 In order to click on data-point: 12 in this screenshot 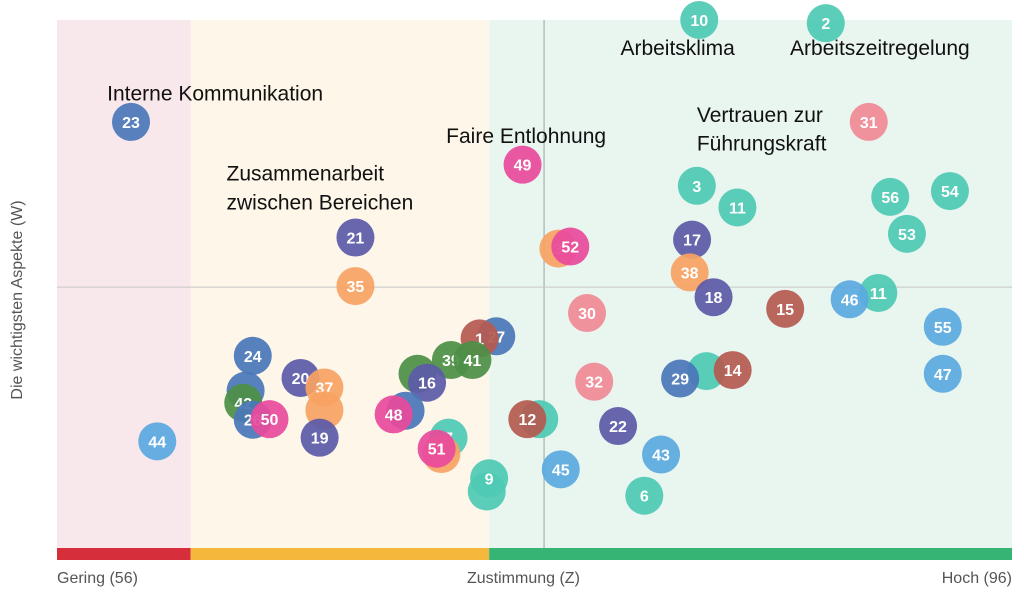, I will do `click(527, 419)`.